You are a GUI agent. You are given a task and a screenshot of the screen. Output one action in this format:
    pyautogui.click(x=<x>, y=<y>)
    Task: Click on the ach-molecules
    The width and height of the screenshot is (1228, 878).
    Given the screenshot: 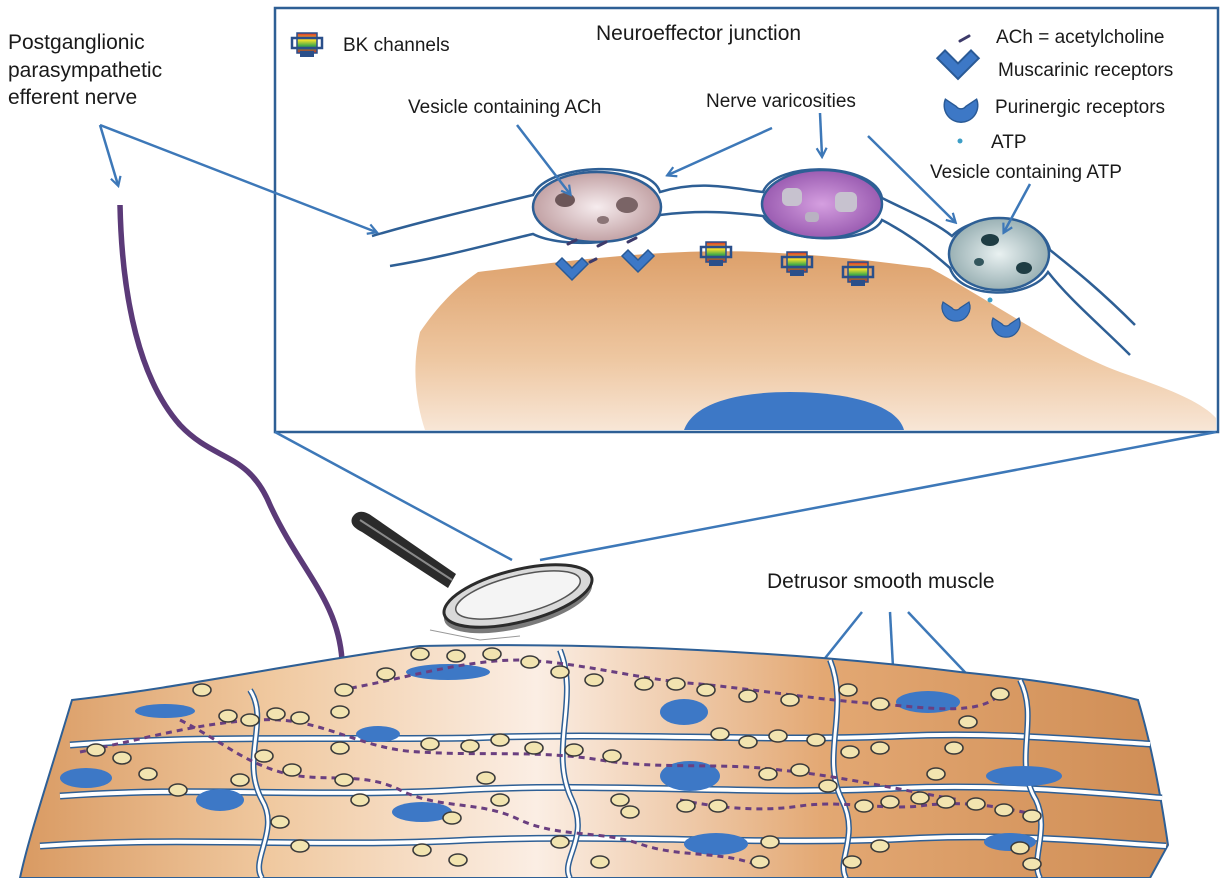 What is the action you would take?
    pyautogui.click(x=602, y=250)
    